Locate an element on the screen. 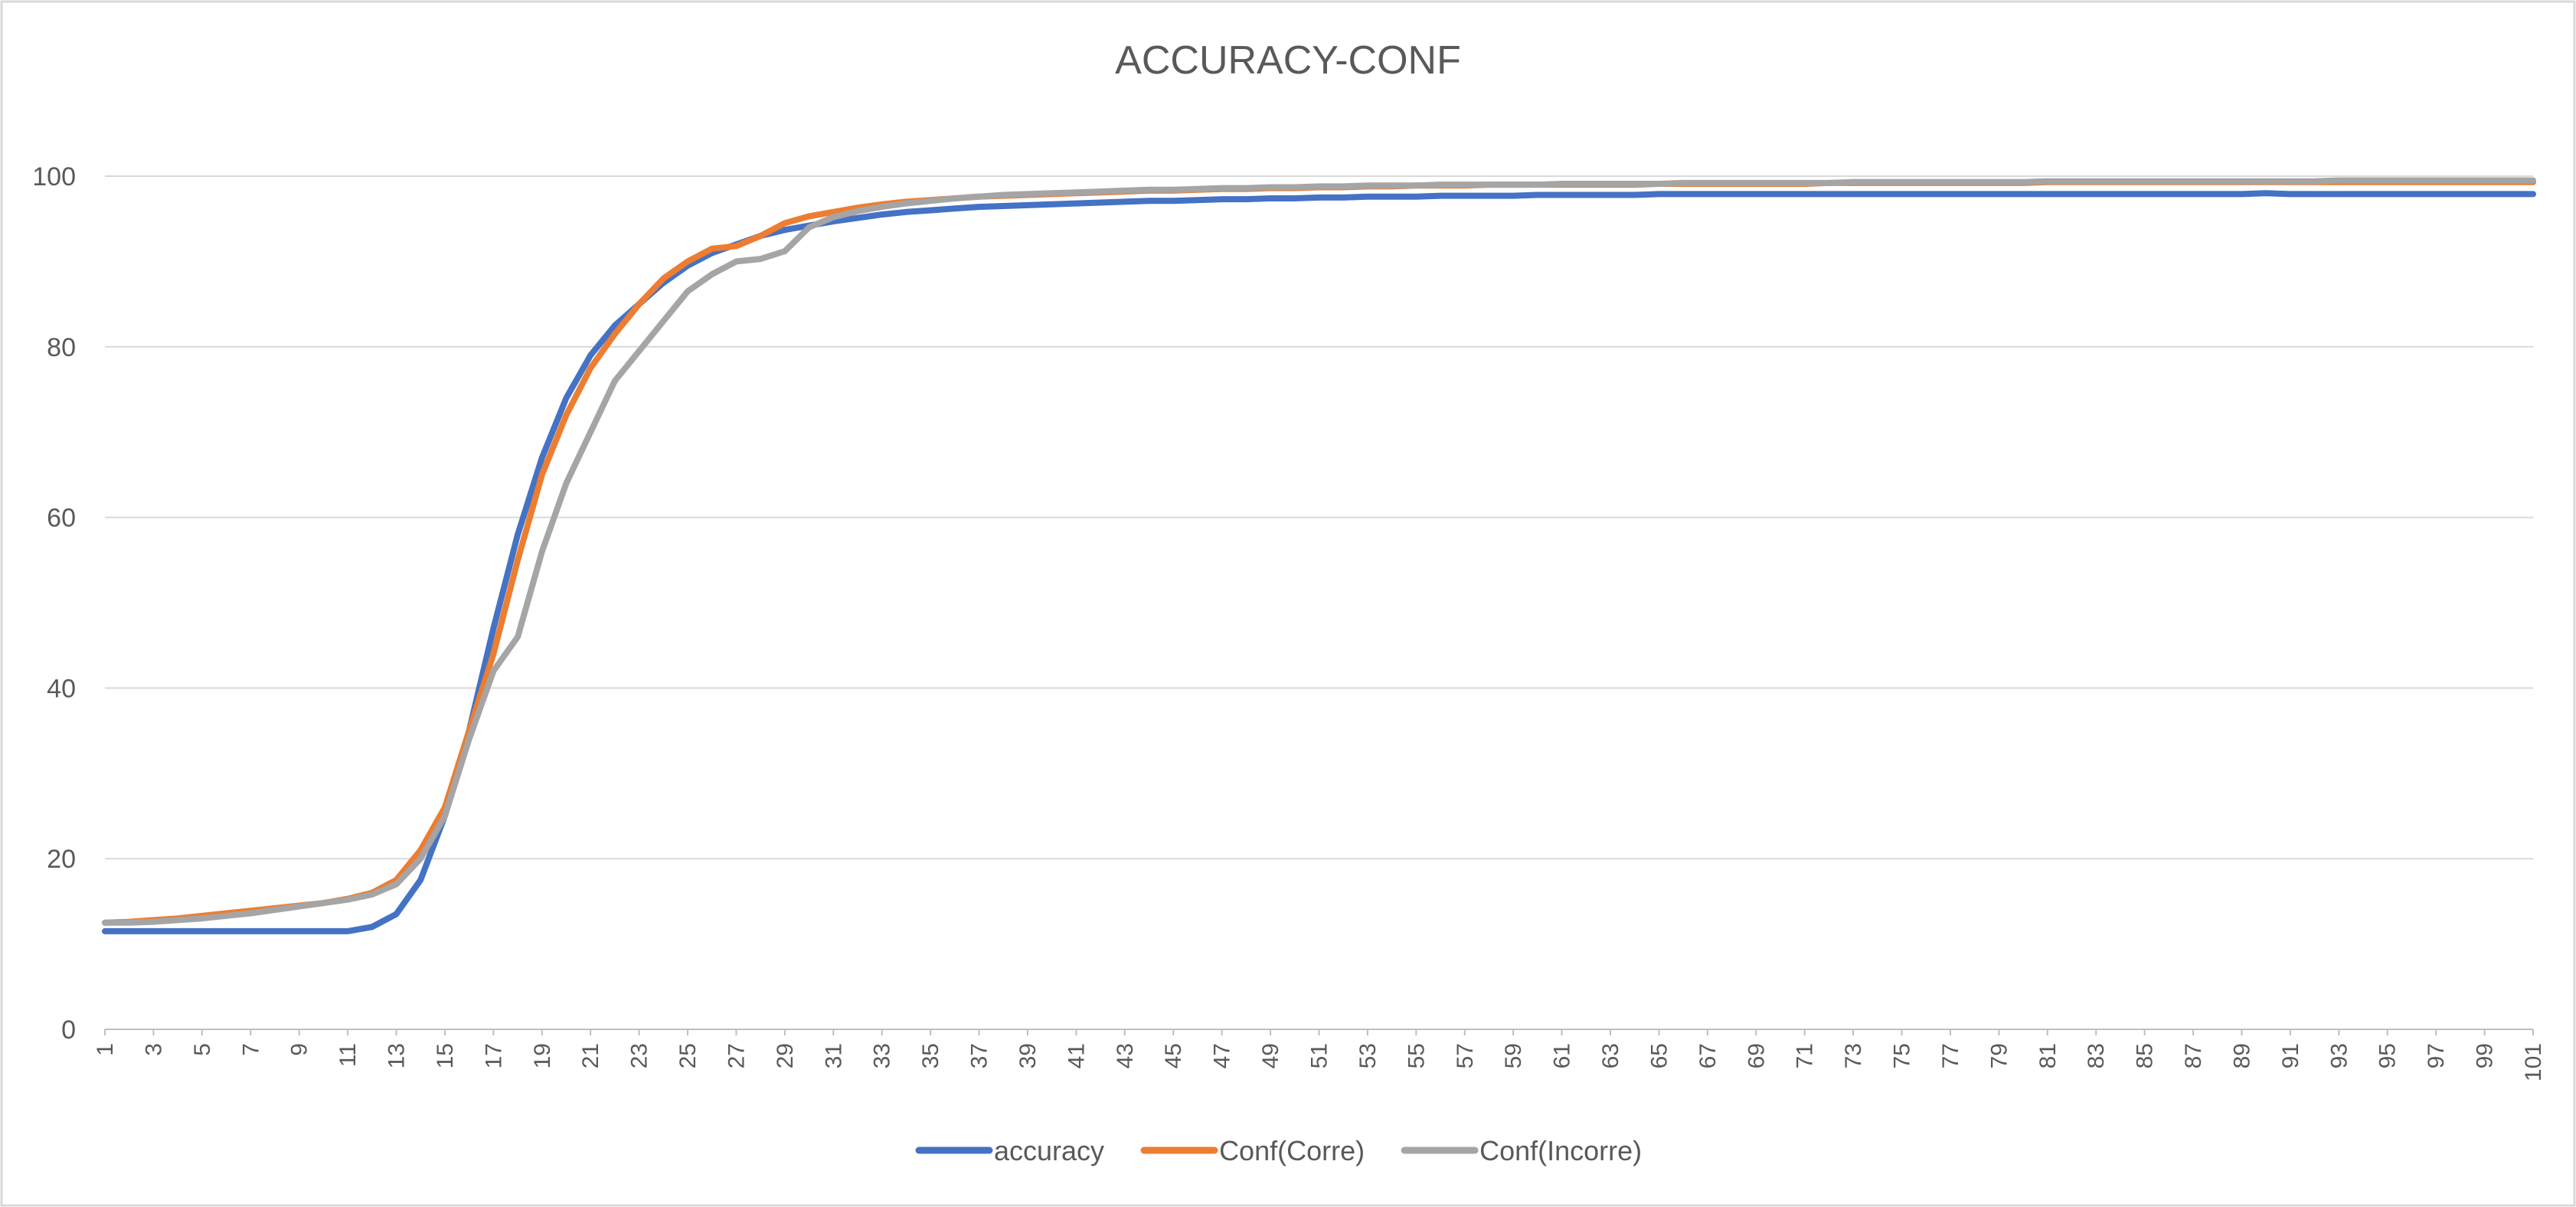  x-tick-label: 9 is located at coordinates (299, 1049).